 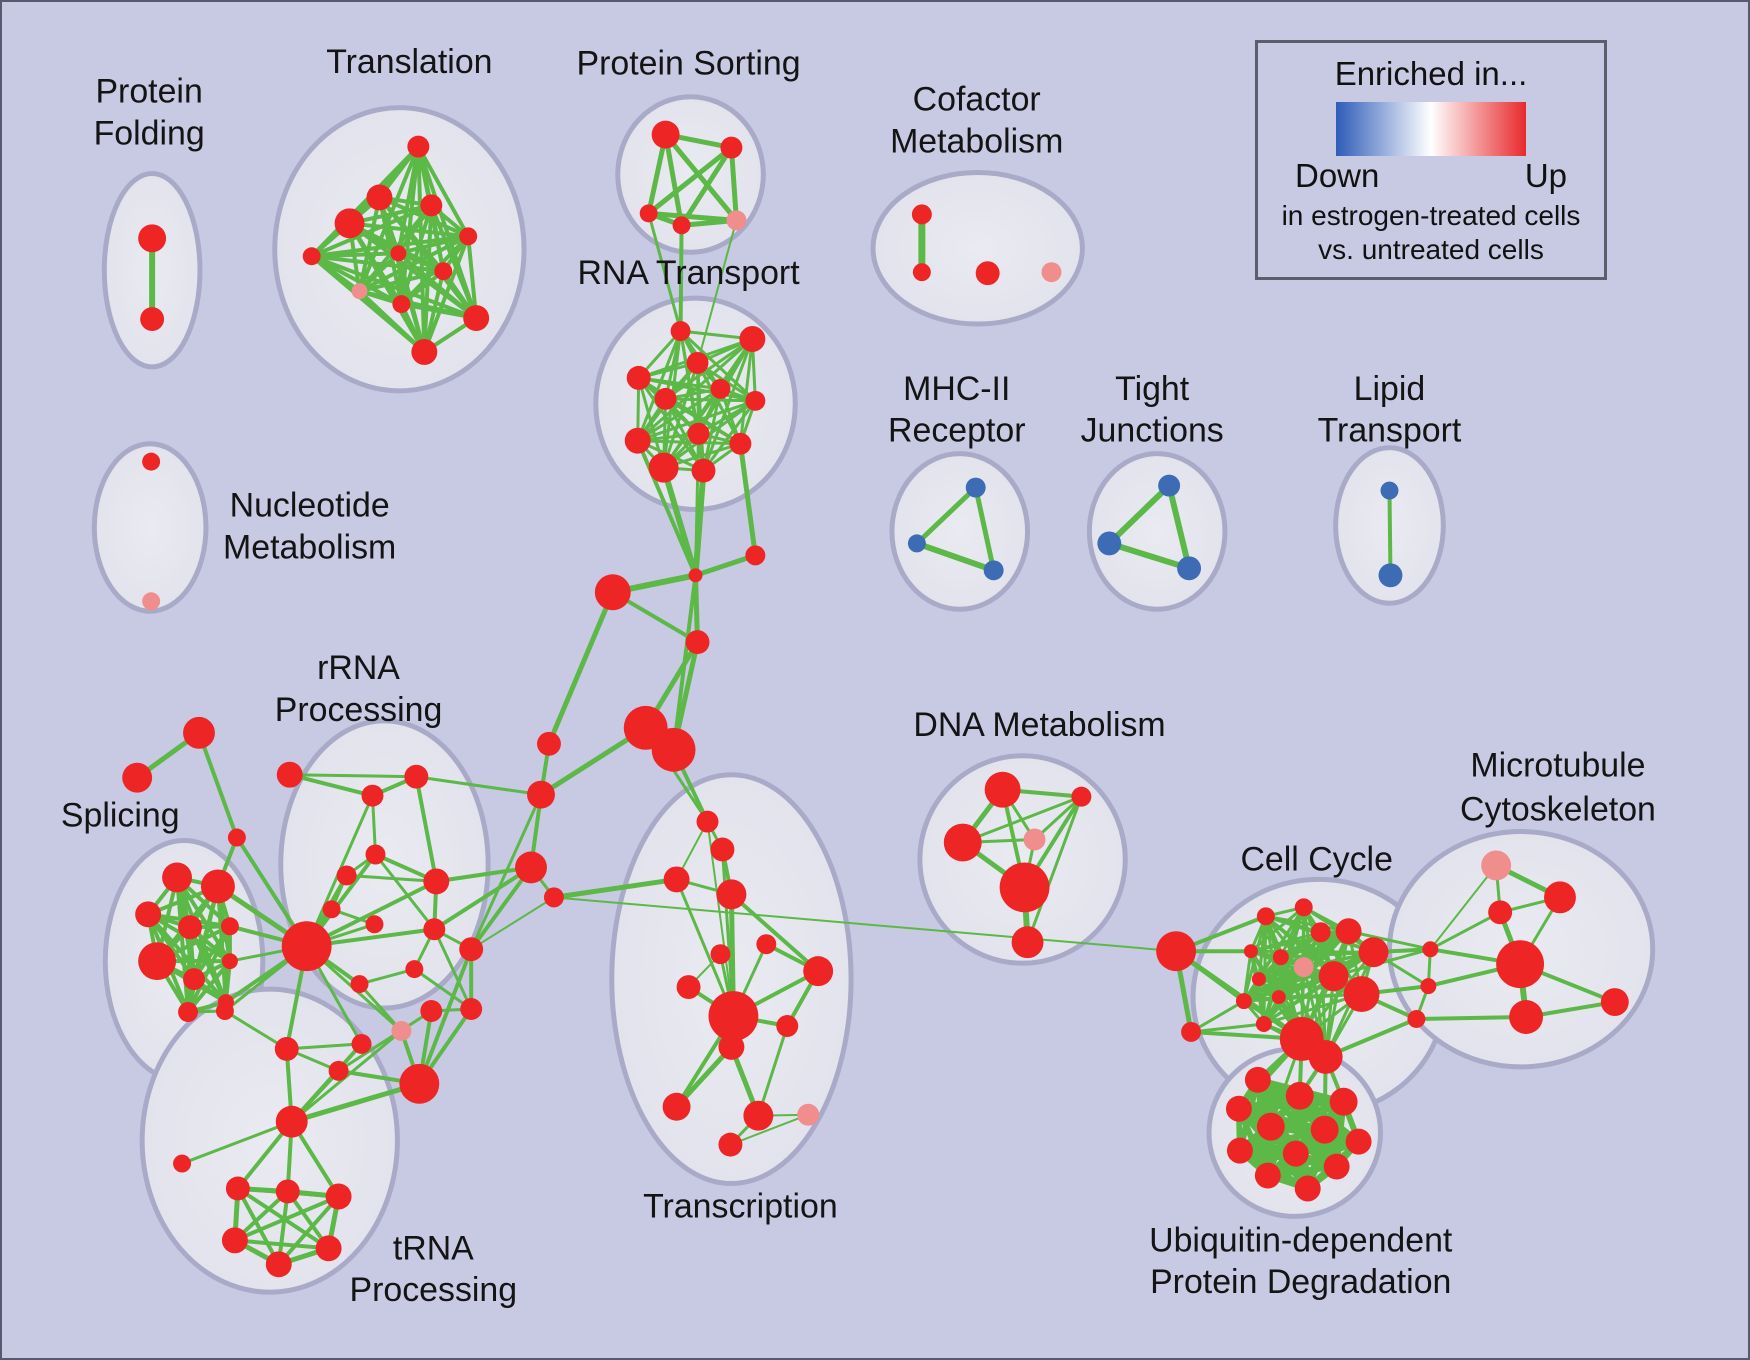 What do you see at coordinates (916, 543) in the screenshot?
I see `mhc-node` at bounding box center [916, 543].